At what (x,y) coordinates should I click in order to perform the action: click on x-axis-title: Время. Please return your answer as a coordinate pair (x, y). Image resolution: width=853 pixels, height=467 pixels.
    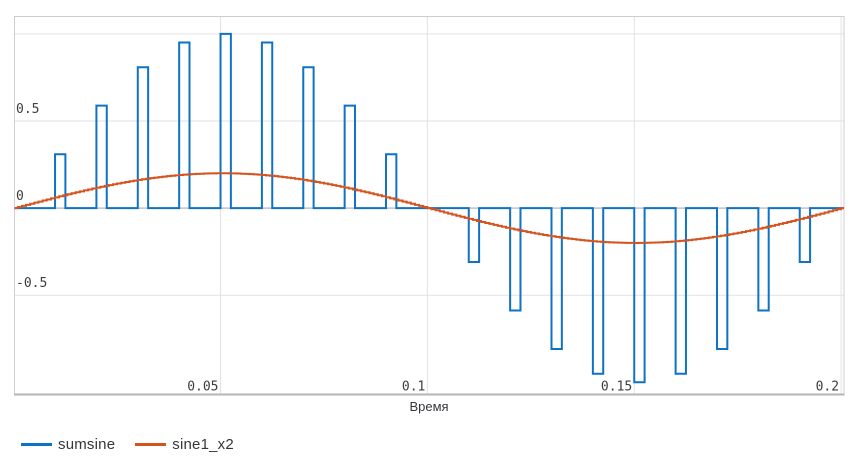
    Looking at the image, I should click on (429, 406).